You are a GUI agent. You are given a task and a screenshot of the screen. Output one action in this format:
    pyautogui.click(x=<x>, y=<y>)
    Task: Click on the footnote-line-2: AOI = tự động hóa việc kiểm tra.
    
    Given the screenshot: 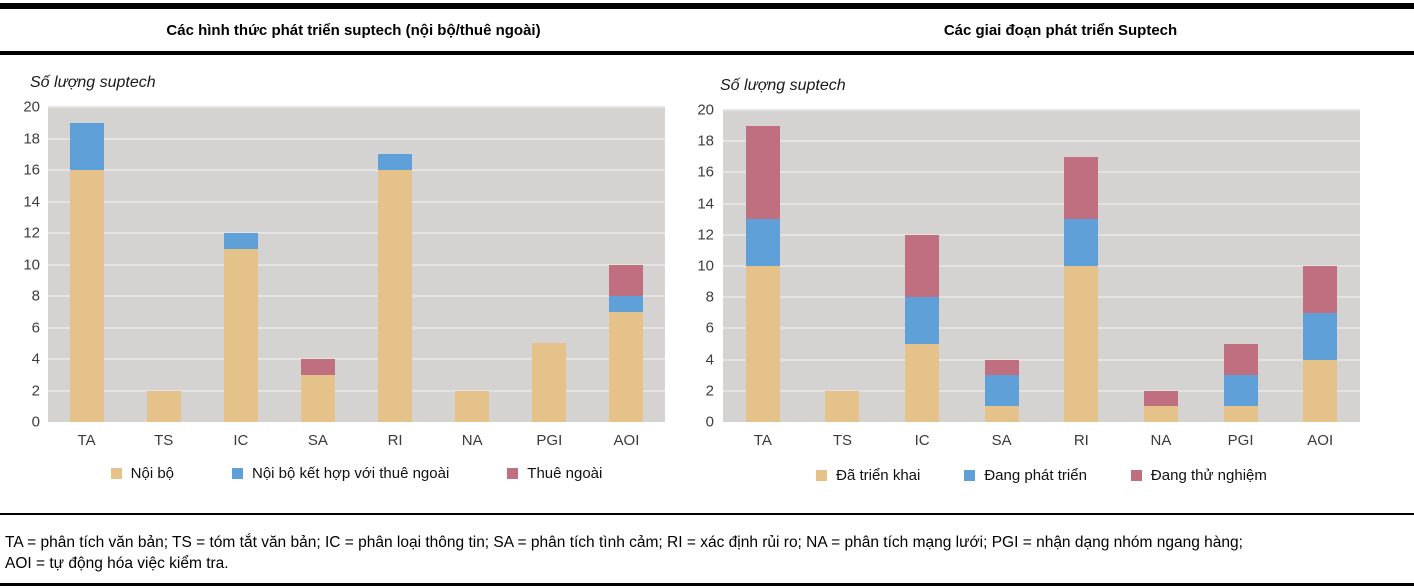 What is the action you would take?
    pyautogui.click(x=117, y=563)
    